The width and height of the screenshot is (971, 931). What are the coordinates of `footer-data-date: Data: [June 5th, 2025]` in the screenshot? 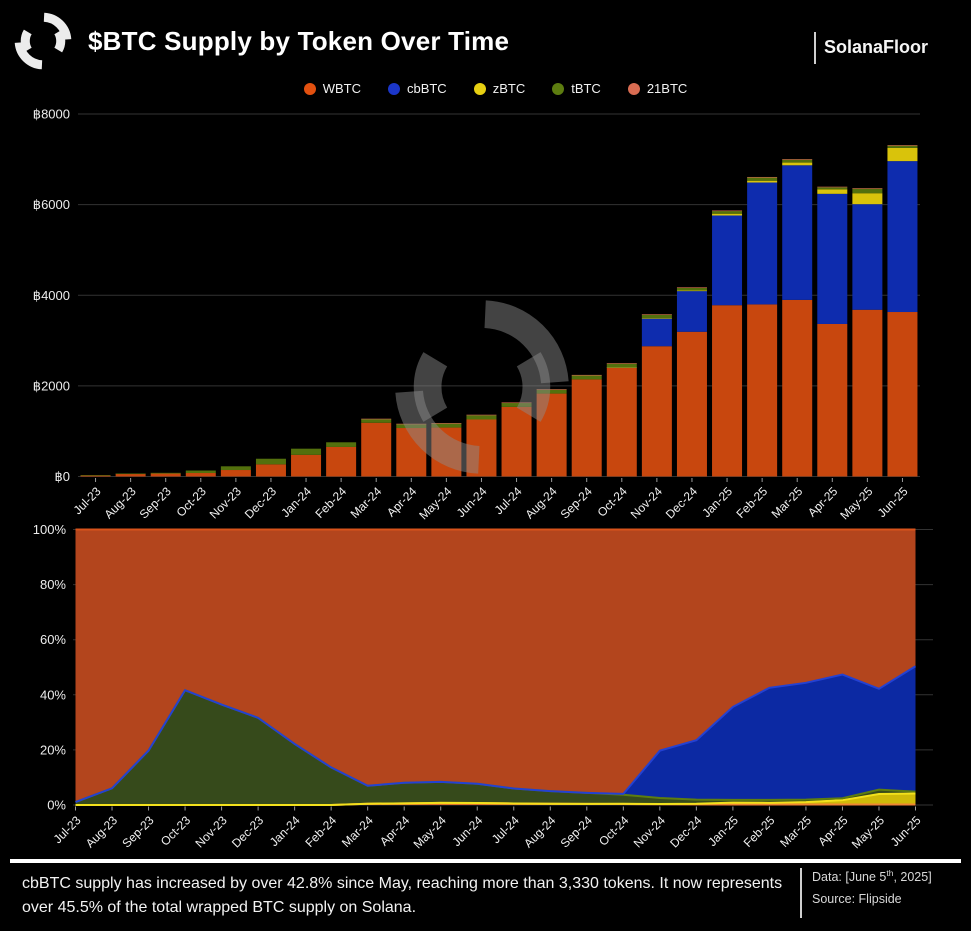 It's located at (872, 876).